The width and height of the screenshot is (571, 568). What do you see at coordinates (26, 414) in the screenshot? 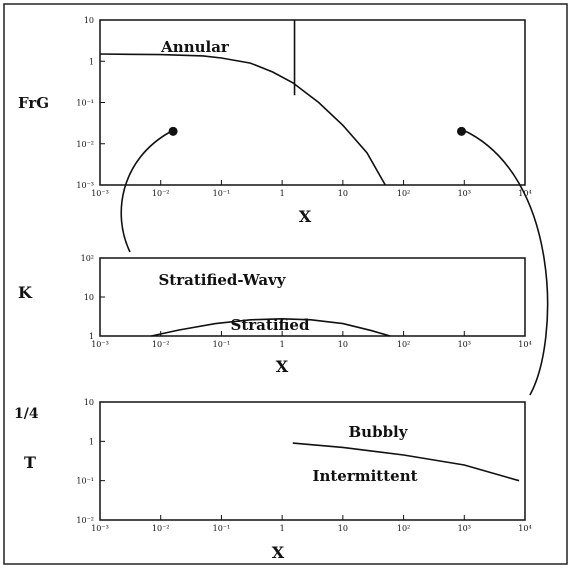
I see `panel-3-ylabel-prefix: 1/4` at bounding box center [26, 414].